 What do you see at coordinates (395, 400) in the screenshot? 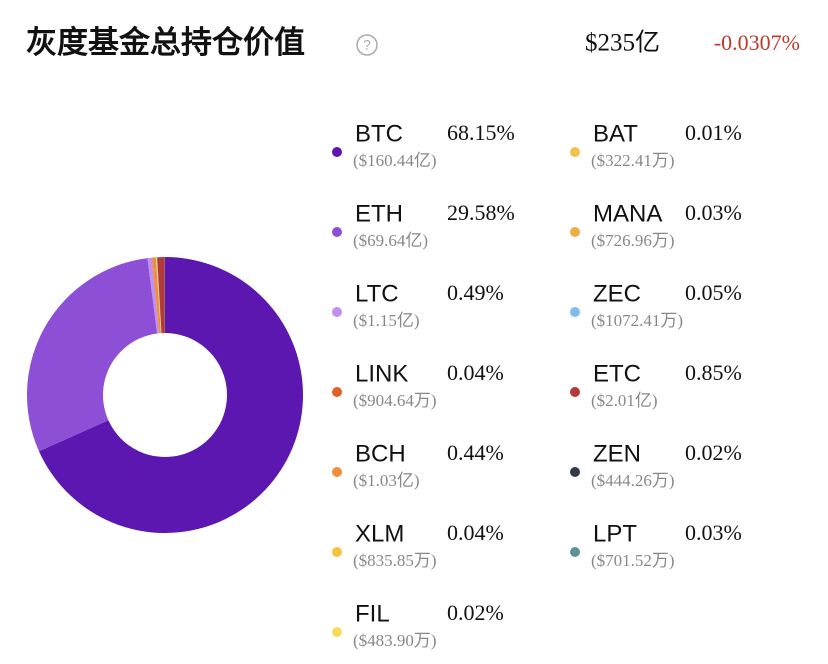
I see `legend-amount: ($904.64万)` at bounding box center [395, 400].